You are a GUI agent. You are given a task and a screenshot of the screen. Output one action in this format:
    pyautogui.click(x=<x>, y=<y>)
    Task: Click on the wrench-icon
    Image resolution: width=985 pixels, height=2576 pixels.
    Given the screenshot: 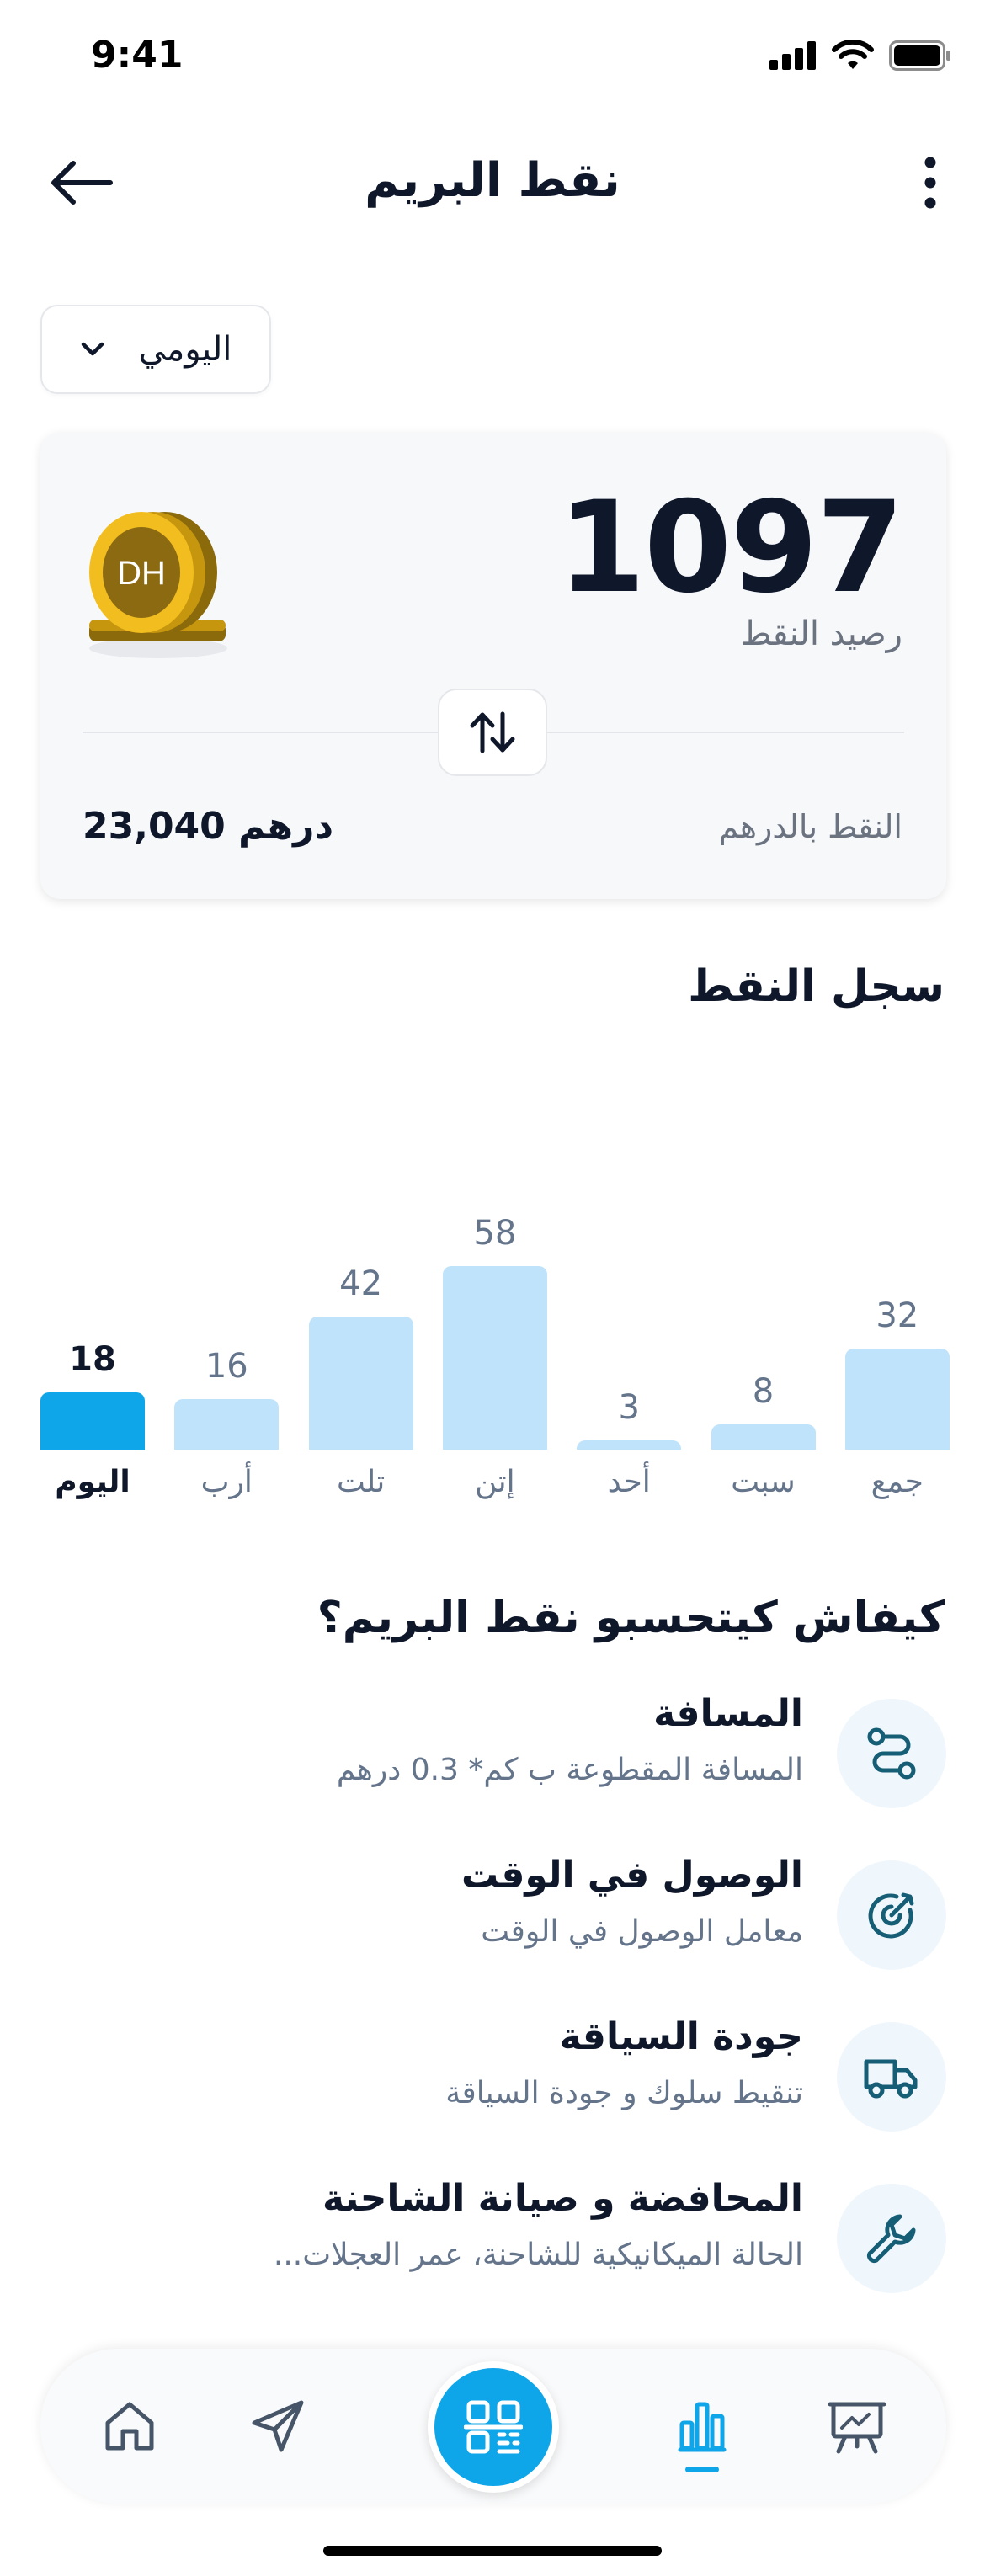 What is the action you would take?
    pyautogui.click(x=891, y=2238)
    